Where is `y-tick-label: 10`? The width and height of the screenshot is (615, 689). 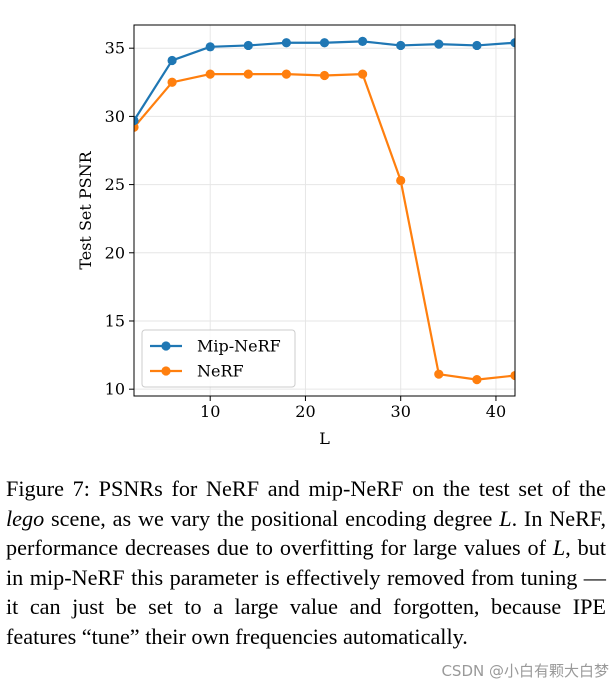 y-tick-label: 10 is located at coordinates (115, 389).